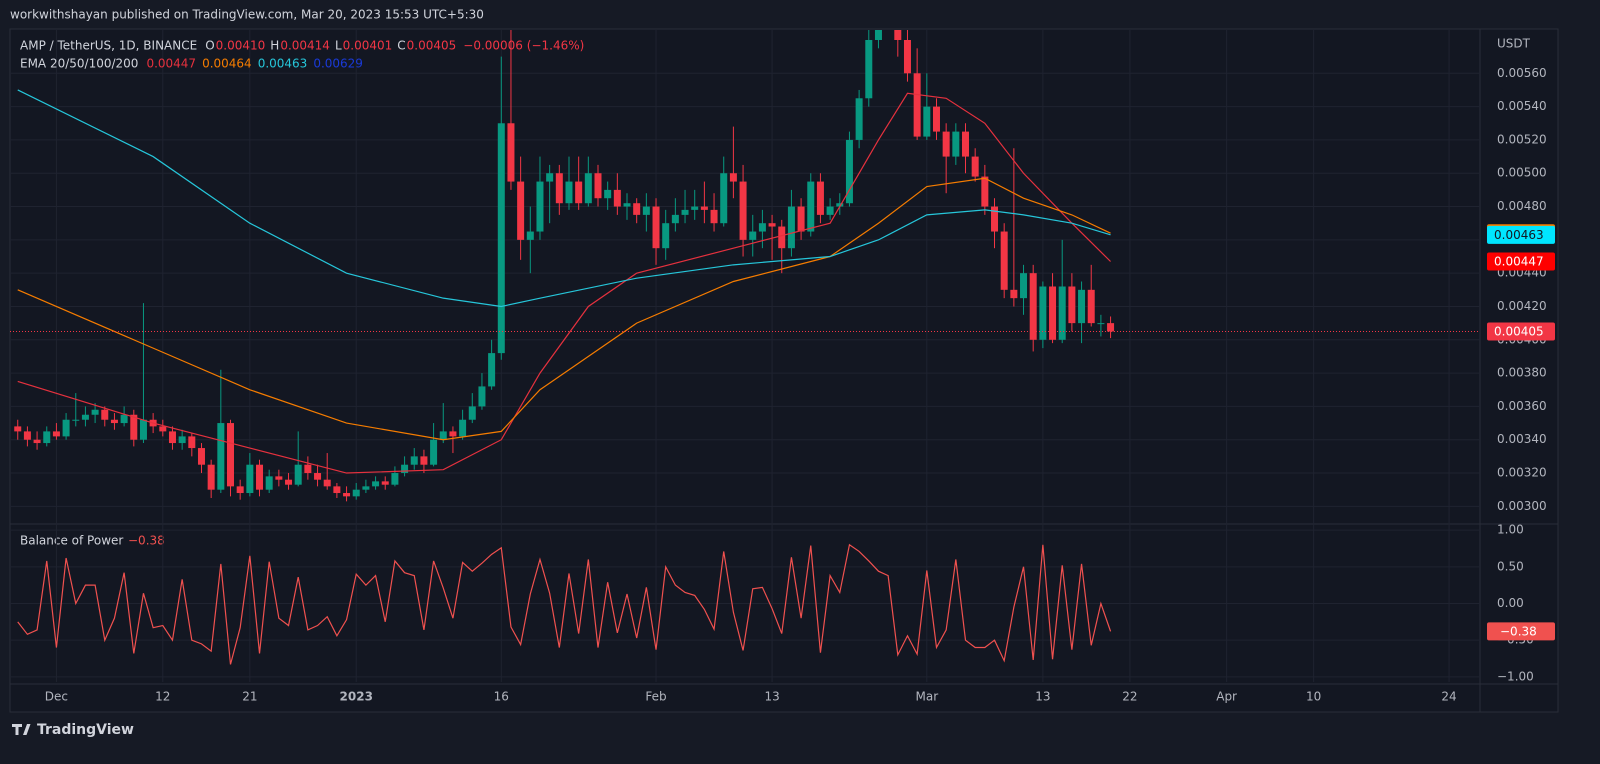 This screenshot has width=1600, height=764. What do you see at coordinates (1510, 566) in the screenshot?
I see `y-tick-label: 0.50` at bounding box center [1510, 566].